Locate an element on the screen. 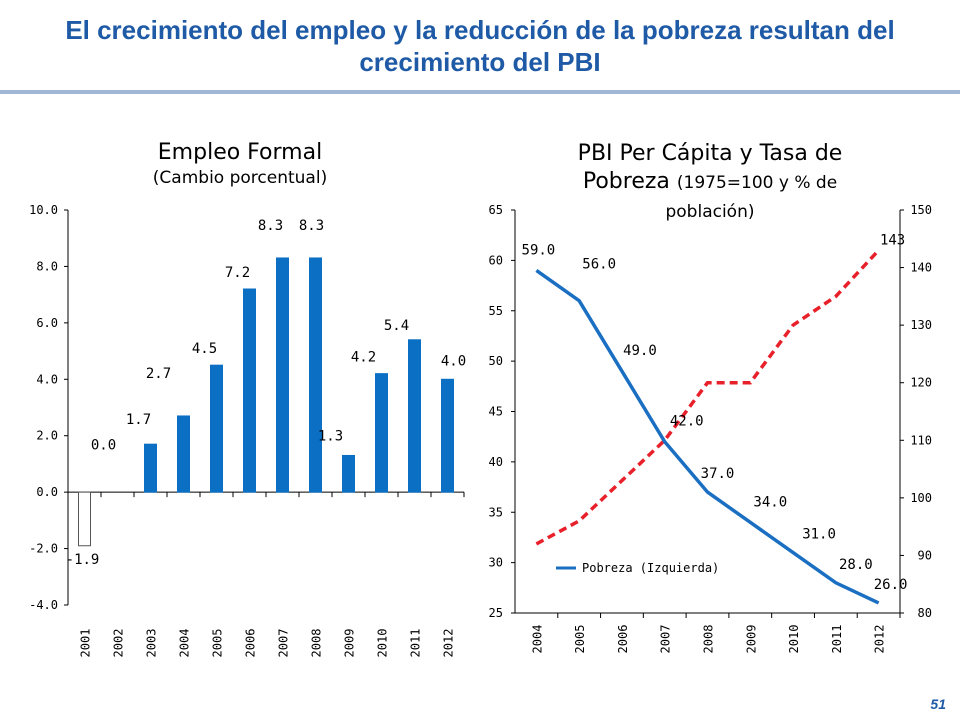 This screenshot has width=960, height=720. chart2-pobreza-data-label: 31.0 is located at coordinates (819, 535).